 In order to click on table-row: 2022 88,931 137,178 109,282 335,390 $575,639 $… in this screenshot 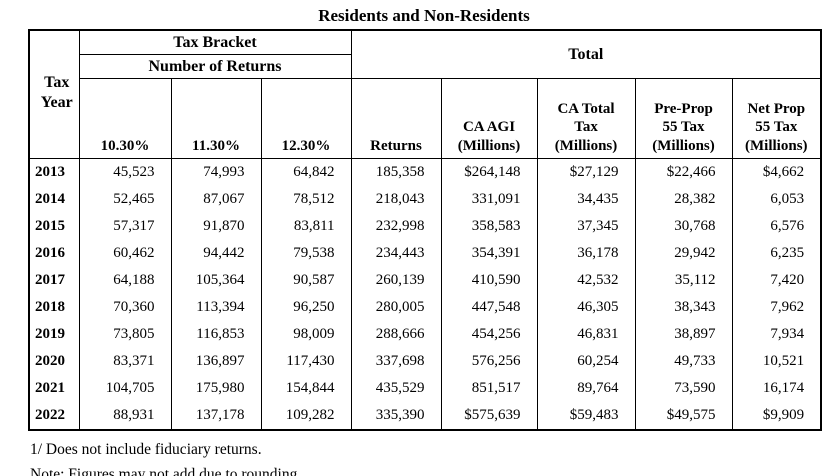, I will do `click(425, 416)`.